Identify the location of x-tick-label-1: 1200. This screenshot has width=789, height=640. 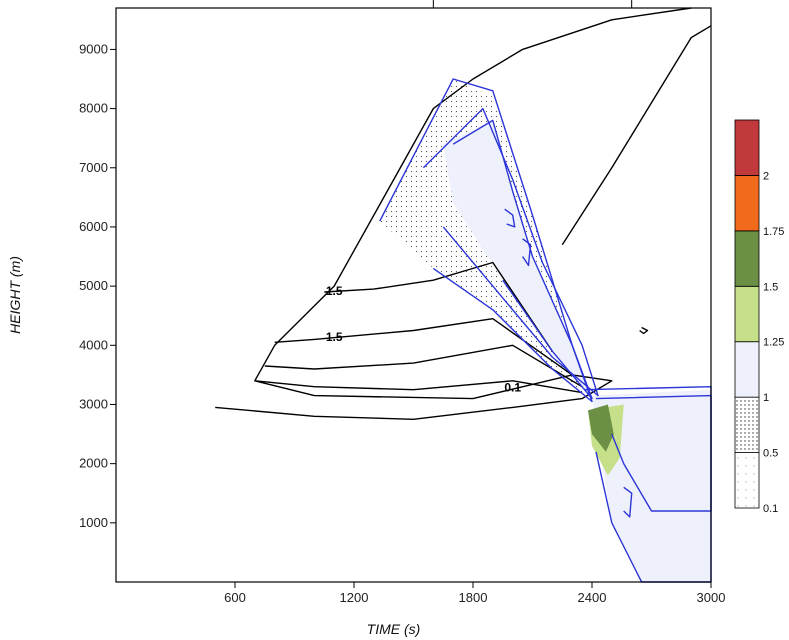
(354, 597).